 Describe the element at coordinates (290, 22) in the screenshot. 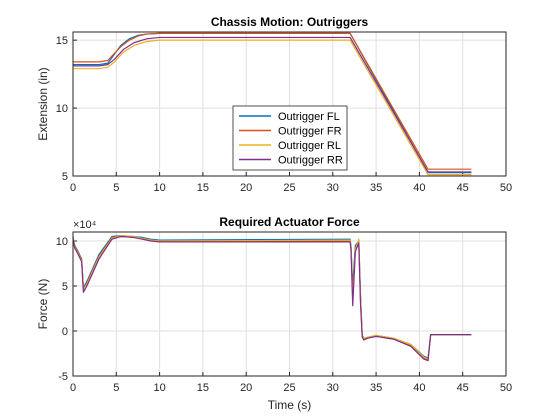

I see `chart-title: Chassis Motion: Outriggers` at that location.